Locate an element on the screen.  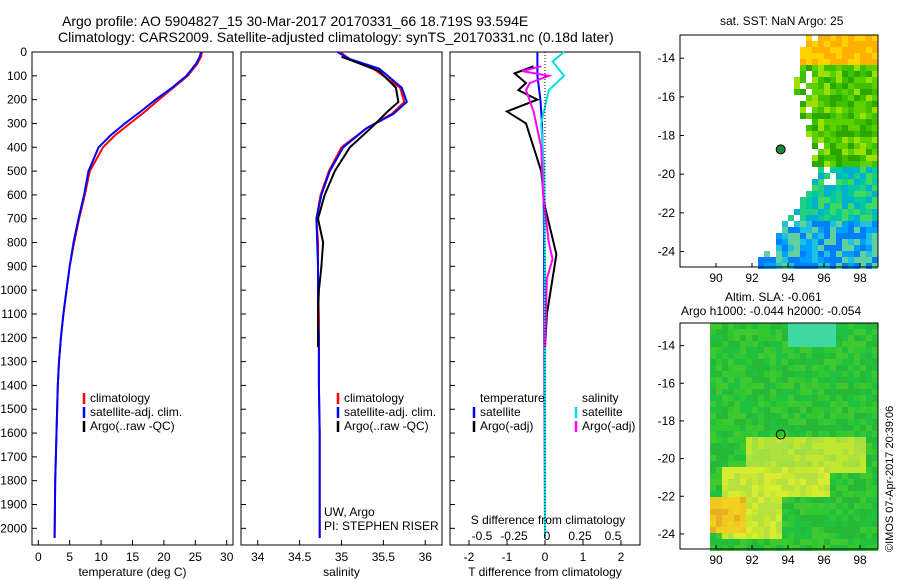
y-tick-label: 300 is located at coordinates (17, 123).